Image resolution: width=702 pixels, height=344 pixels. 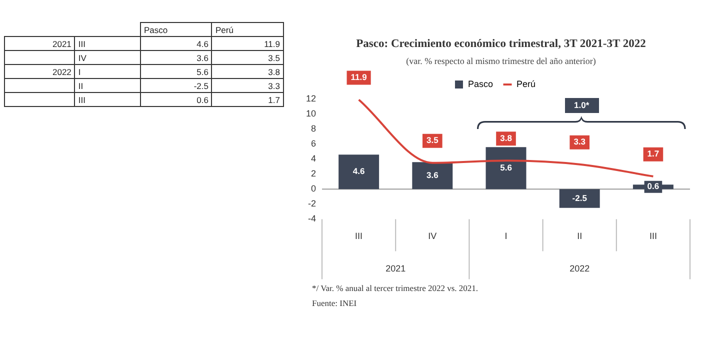 What do you see at coordinates (581, 105) in the screenshot?
I see `annotation: 1.0*` at bounding box center [581, 105].